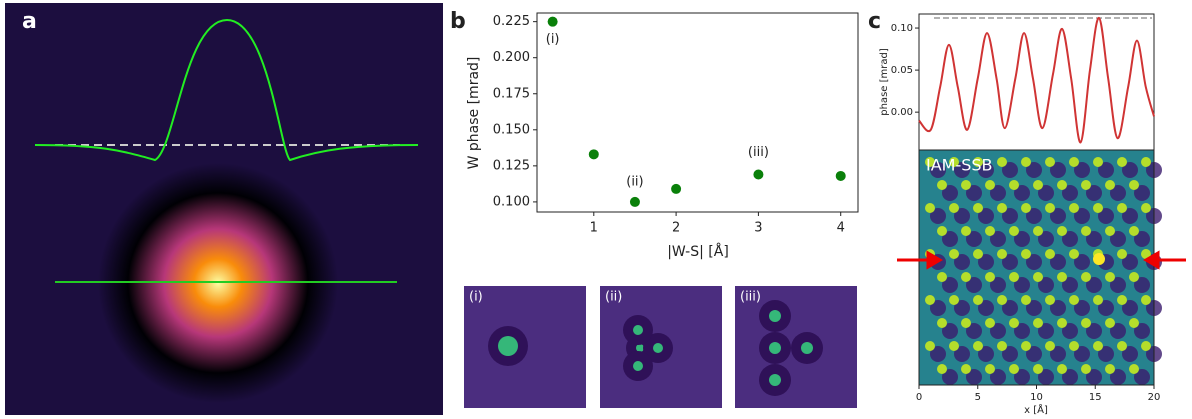 The height and width of the screenshot is (419, 1192). What do you see at coordinates (511, 57) in the screenshot?
I see `y-tick-label: 0.200` at bounding box center [511, 57].